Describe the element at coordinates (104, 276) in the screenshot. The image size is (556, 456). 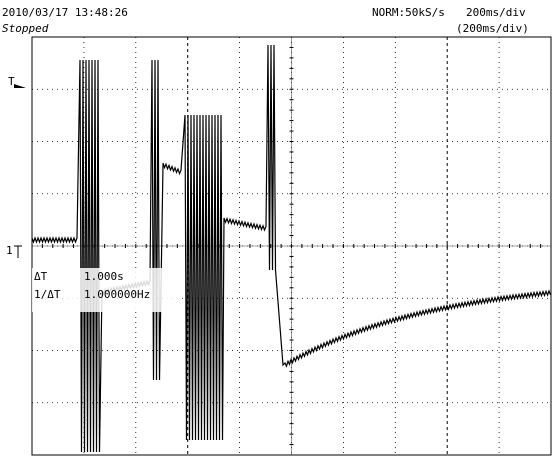
I see `dt-value: 1.000s` at that location.